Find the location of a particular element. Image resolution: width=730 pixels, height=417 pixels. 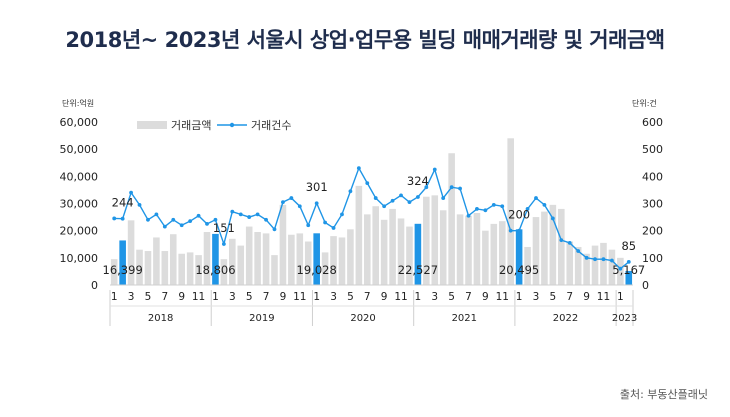

x-year-label: 2019 is located at coordinates (261, 318).